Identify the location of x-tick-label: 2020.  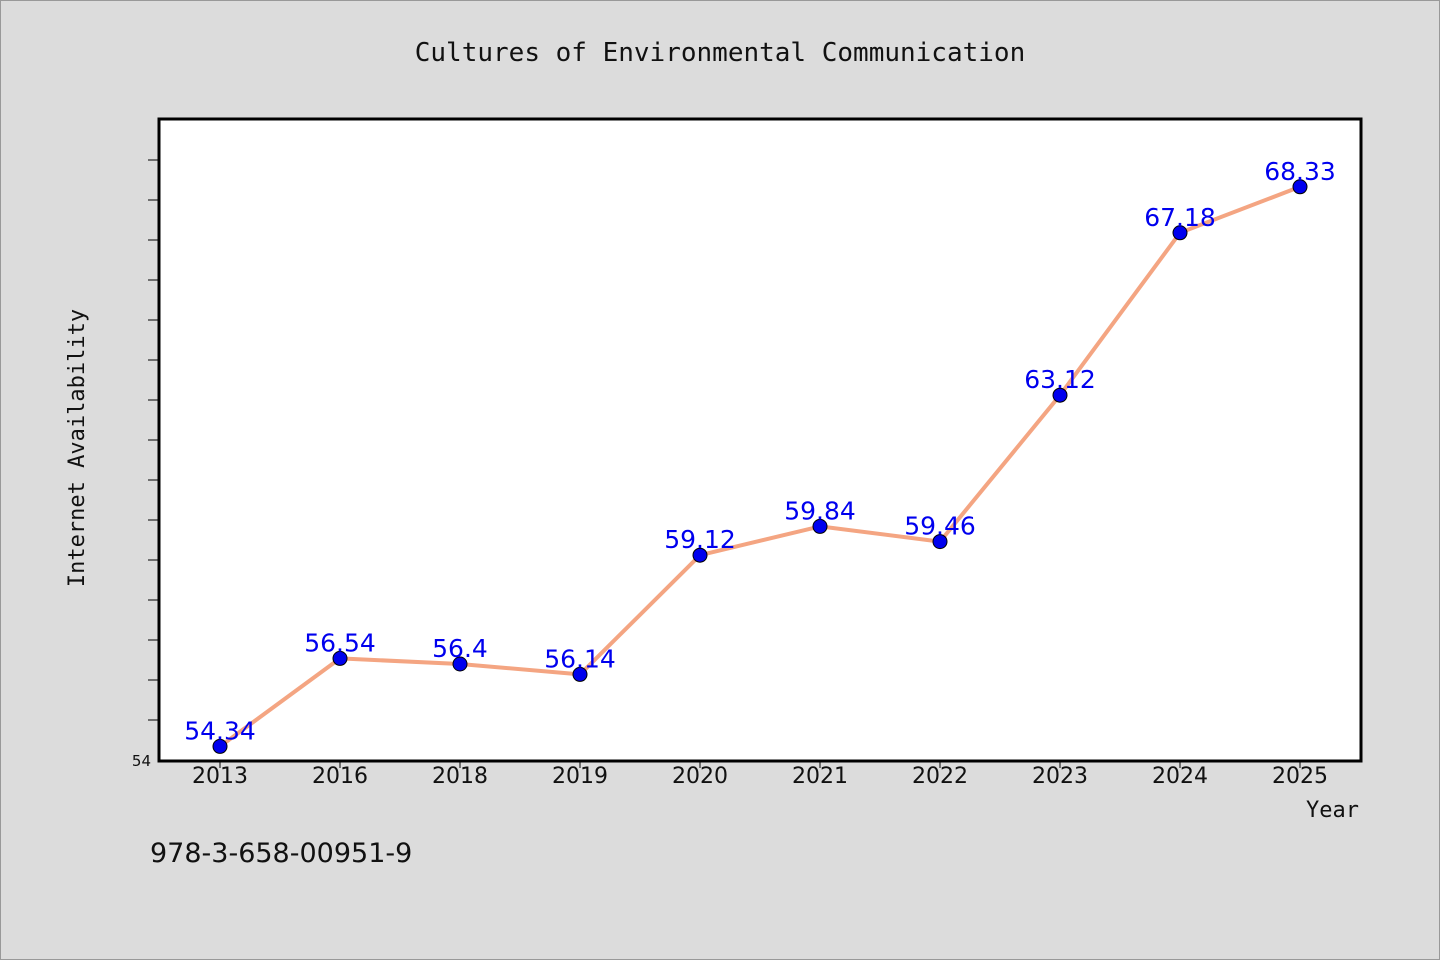
(700, 776).